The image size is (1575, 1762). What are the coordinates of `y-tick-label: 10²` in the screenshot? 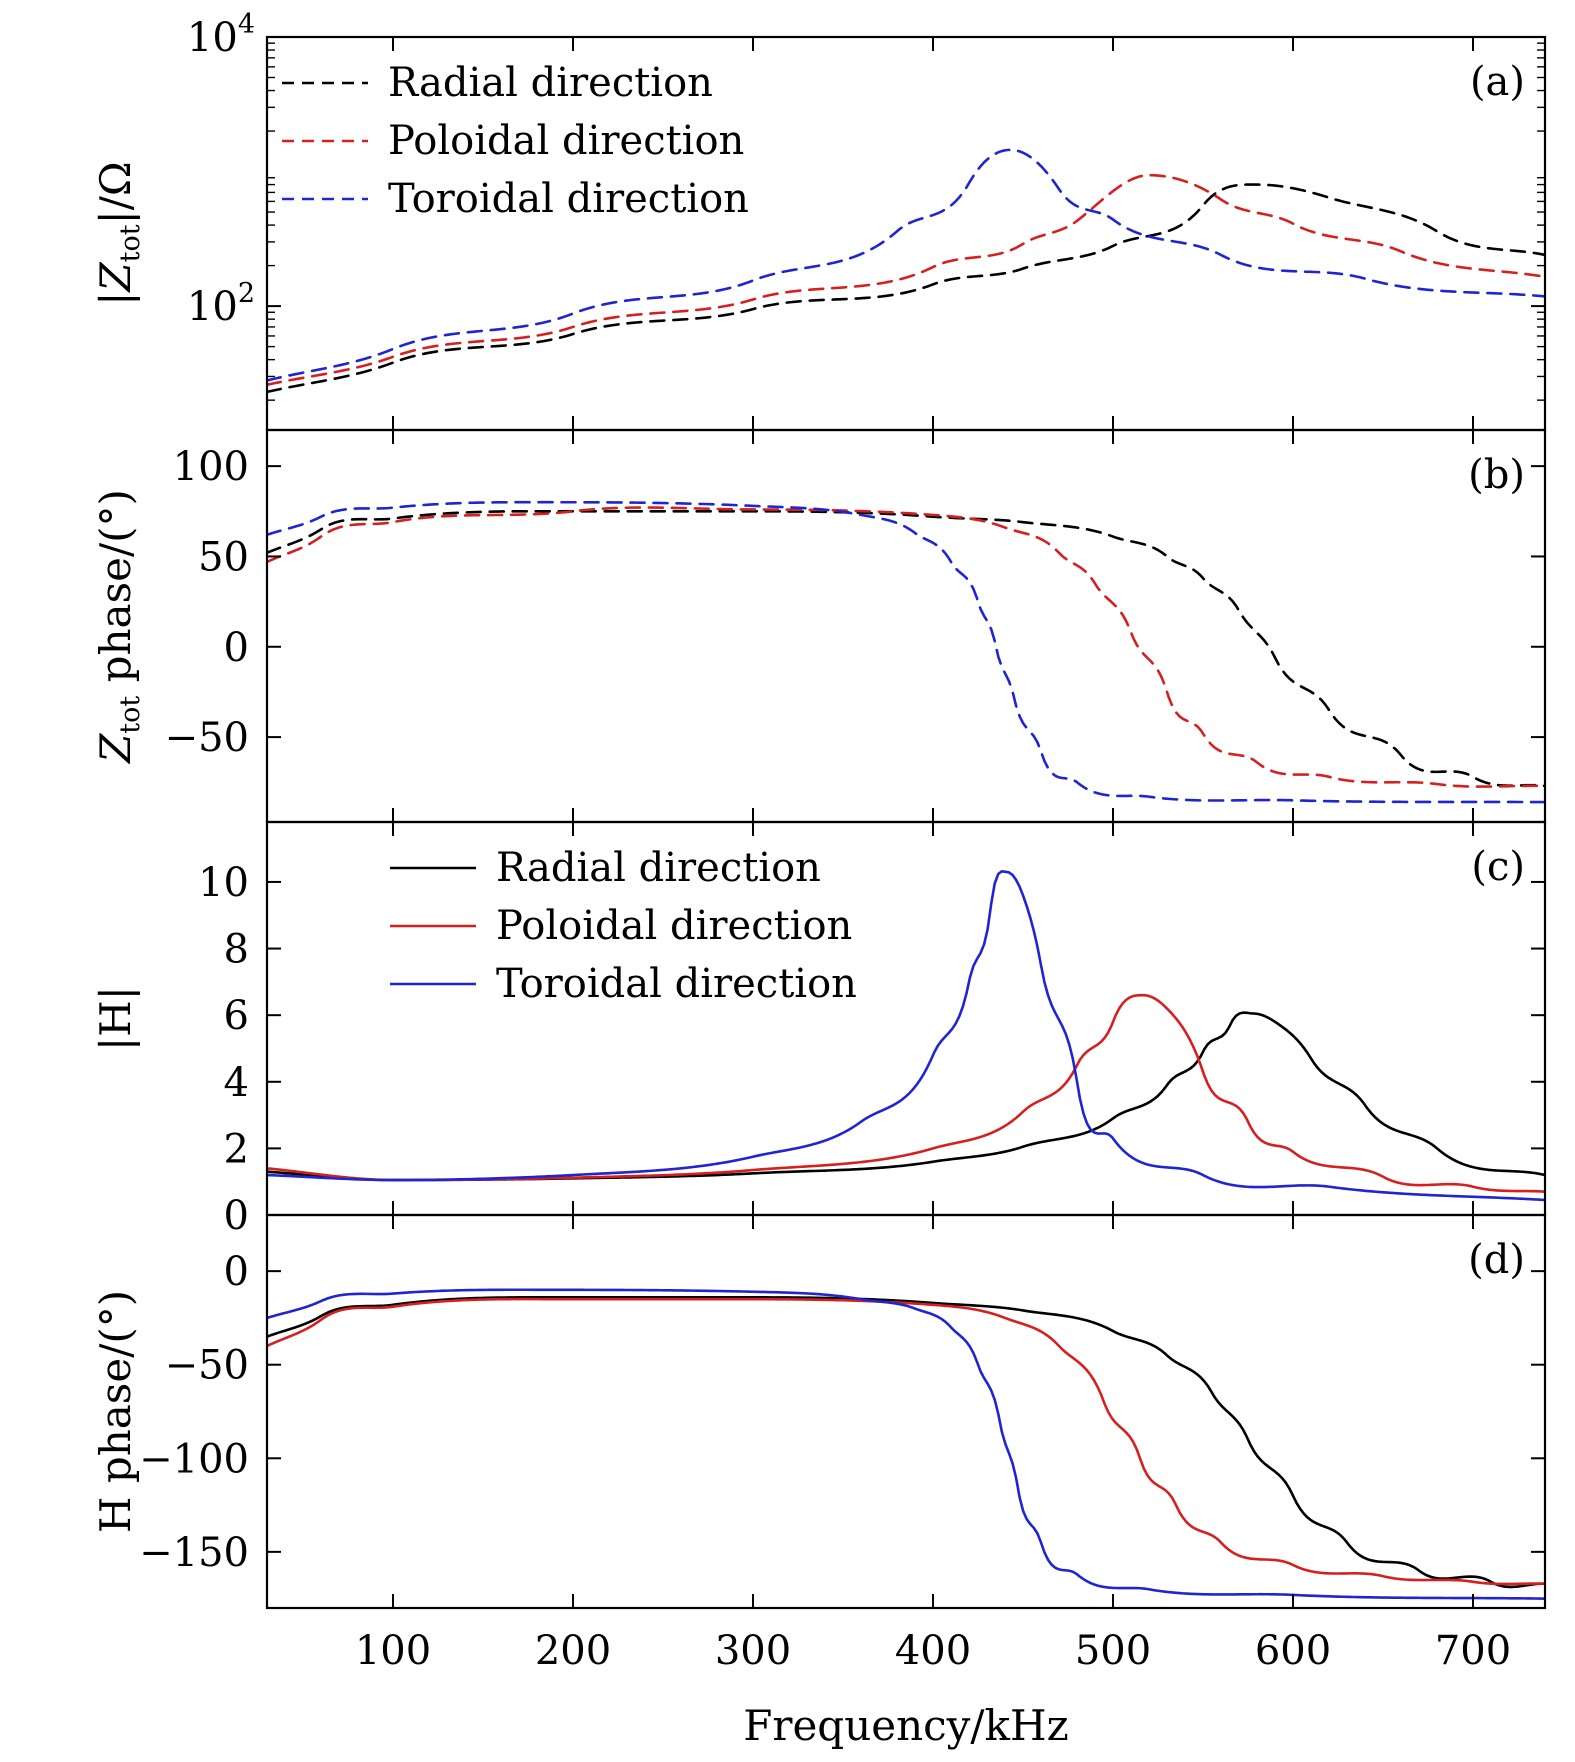 It's located at (221, 304).